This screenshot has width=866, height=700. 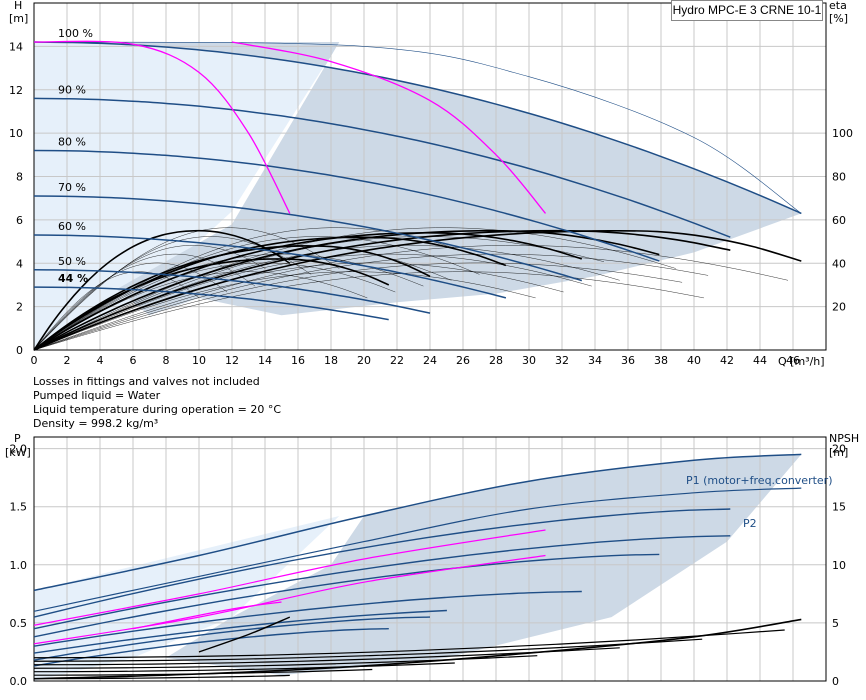 What do you see at coordinates (16, 90) in the screenshot?
I see `head-y-tick-label: 12` at bounding box center [16, 90].